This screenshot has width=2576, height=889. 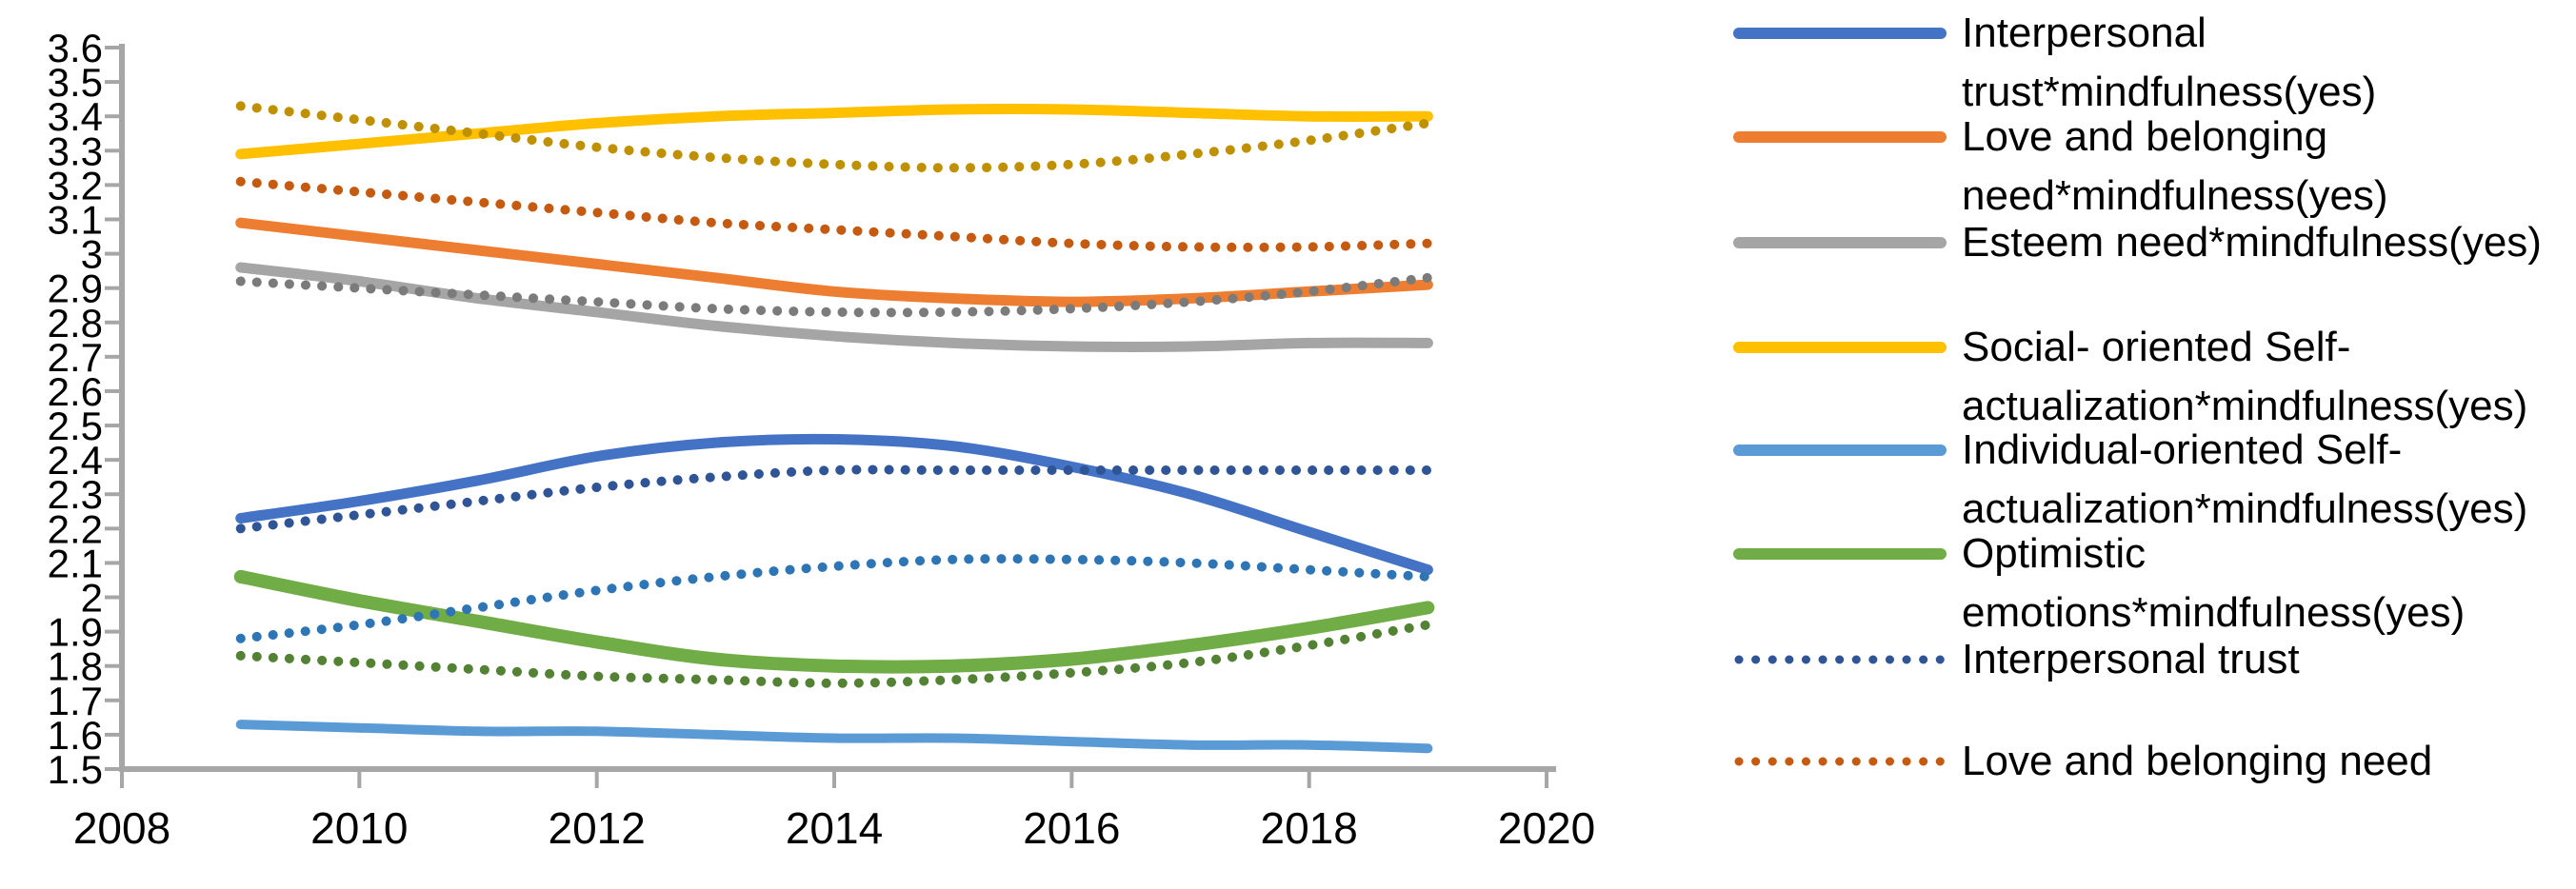 I want to click on legend-item-optimistic-emotions-mindfulness-yes: Optimistic emotions*mindfulness(yes), so click(x=2099, y=583).